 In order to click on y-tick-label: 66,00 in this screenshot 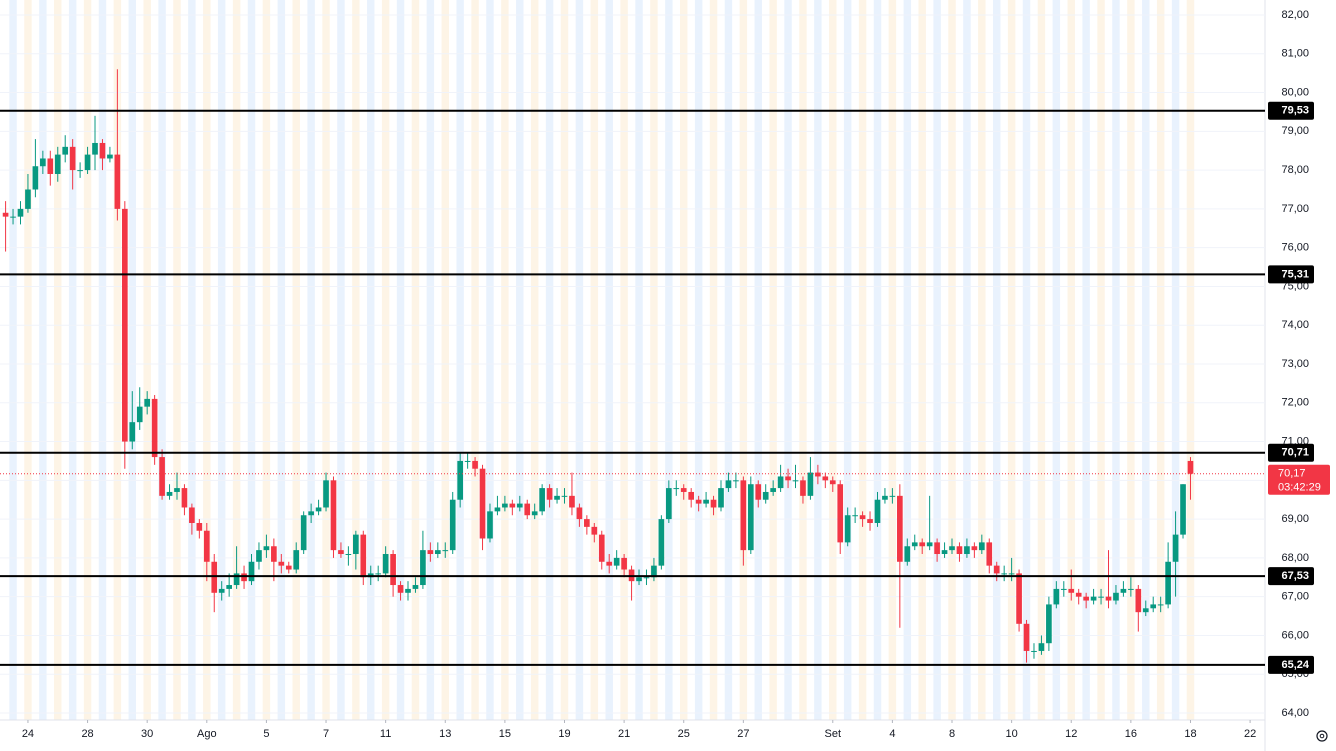, I will do `click(1295, 635)`.